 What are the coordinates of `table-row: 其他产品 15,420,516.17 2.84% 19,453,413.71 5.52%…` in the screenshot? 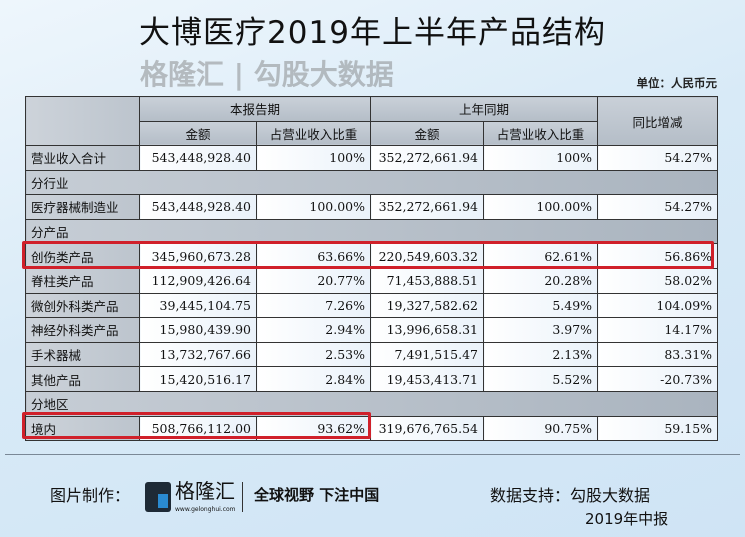 It's located at (372, 379).